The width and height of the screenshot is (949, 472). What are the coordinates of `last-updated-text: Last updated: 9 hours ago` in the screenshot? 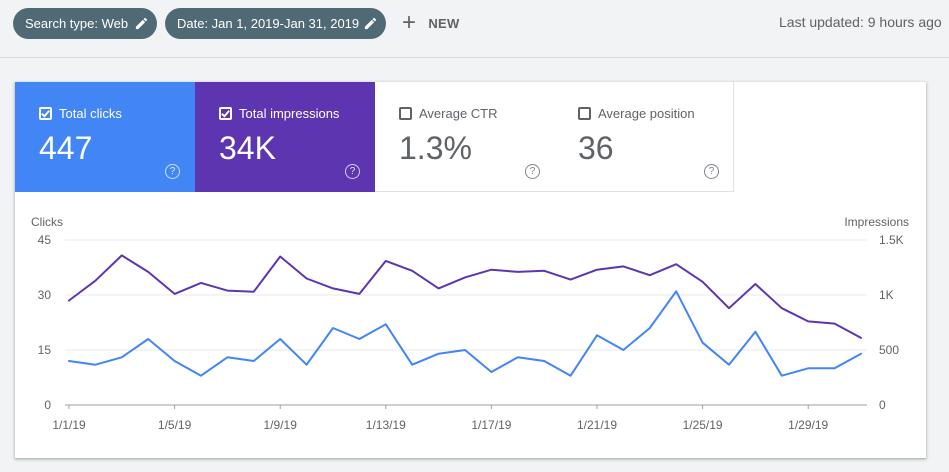 It's located at (860, 22).